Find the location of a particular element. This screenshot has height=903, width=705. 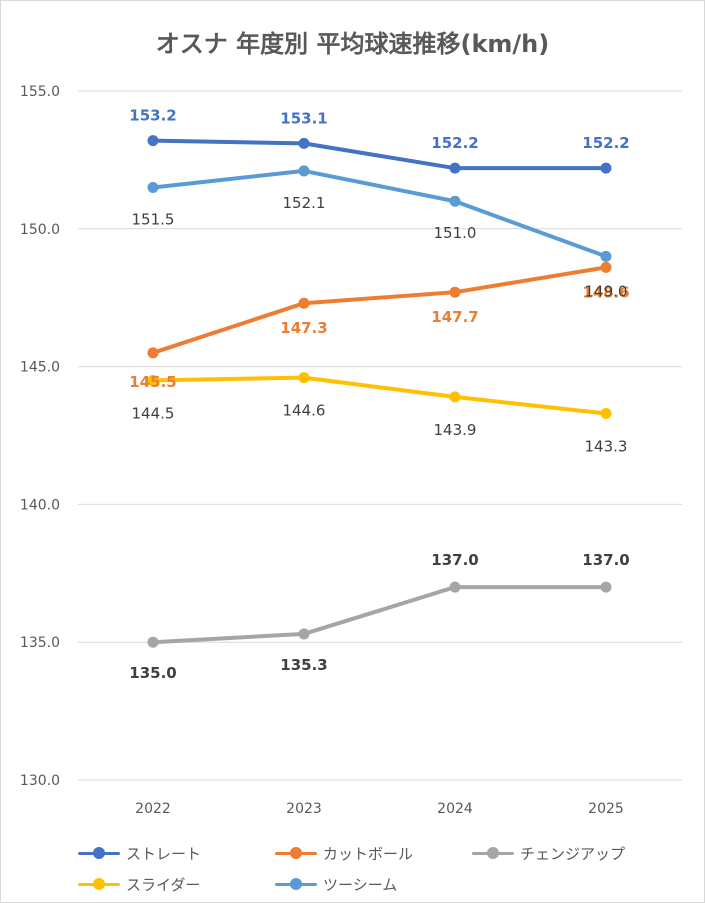

data-label: 152.1 is located at coordinates (304, 203).